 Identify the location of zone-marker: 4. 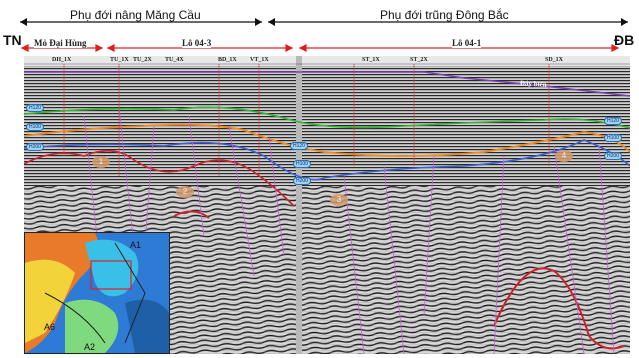
(564, 156).